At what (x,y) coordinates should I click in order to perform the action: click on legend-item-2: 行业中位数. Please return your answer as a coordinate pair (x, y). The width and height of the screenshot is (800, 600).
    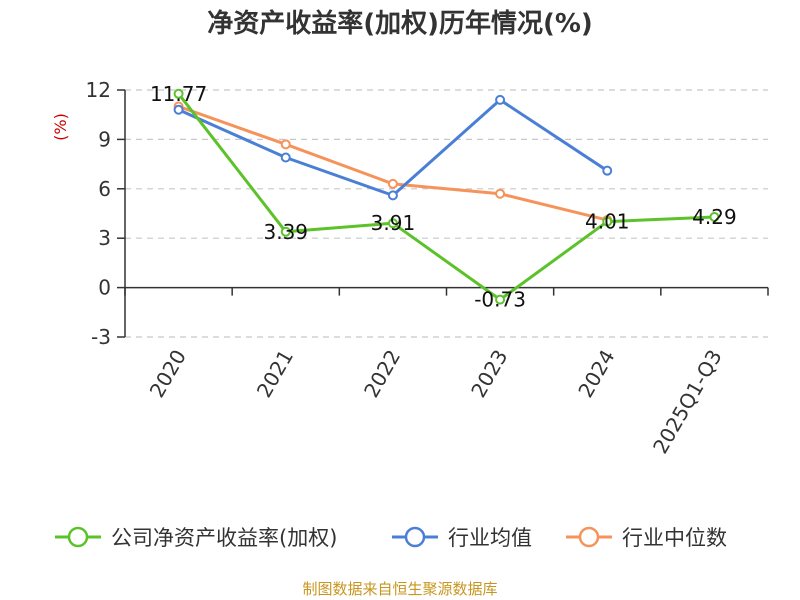
    Looking at the image, I should click on (646, 538).